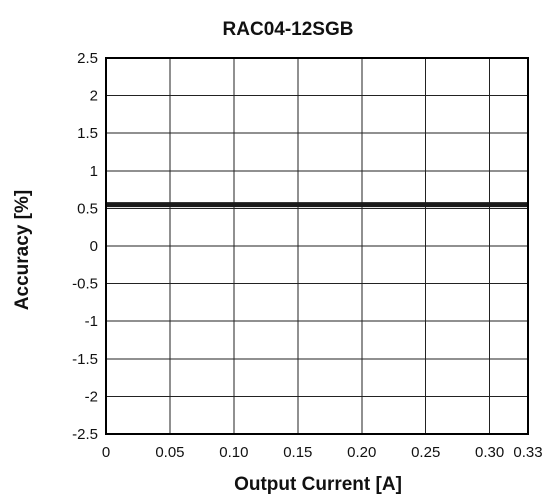 The width and height of the screenshot is (552, 497). I want to click on y-axis-ticks: 2.5 2 1.5 1 0.5 0 -0.5 -1 -1.5 -2 -2.5, so click(85, 246).